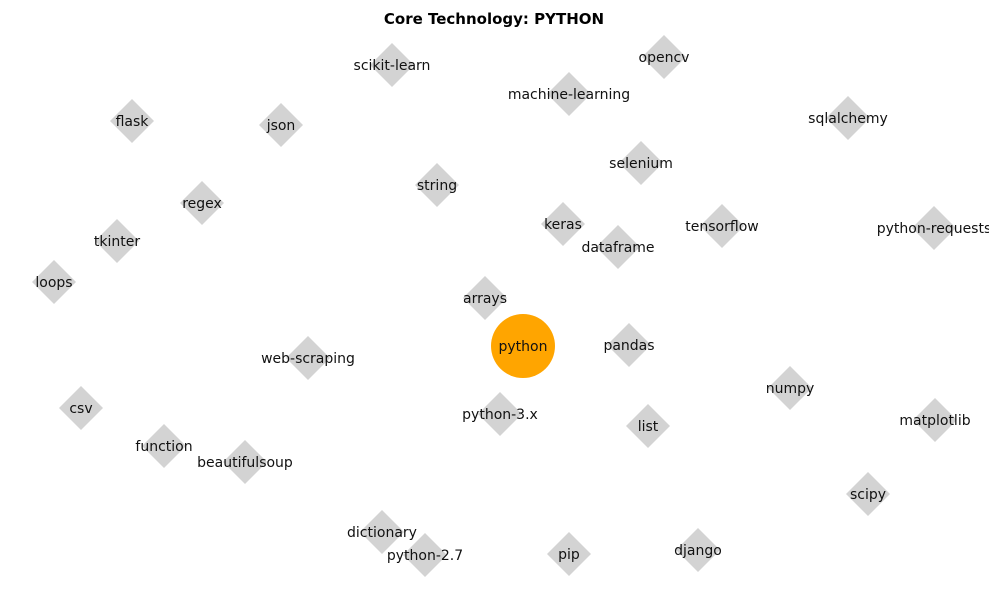  I want to click on node-label-arrays: arrays, so click(485, 299).